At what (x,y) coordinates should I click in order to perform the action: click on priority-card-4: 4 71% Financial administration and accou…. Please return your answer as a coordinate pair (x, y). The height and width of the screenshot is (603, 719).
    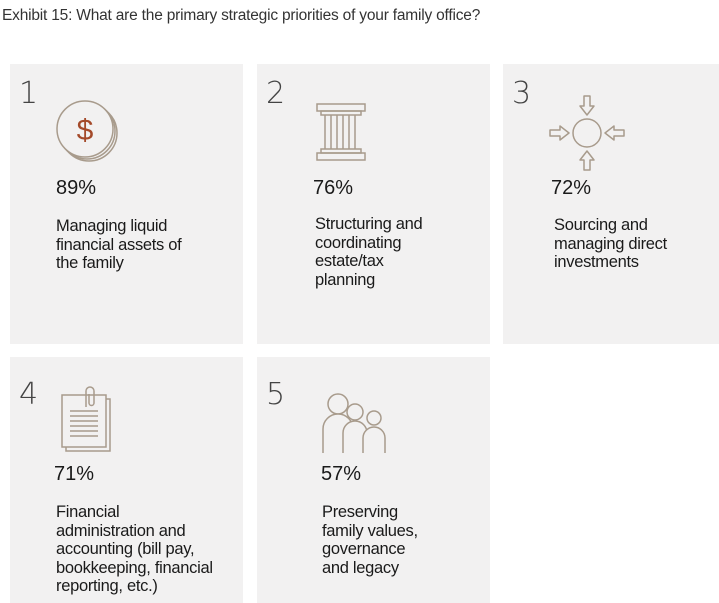
    Looking at the image, I should click on (126, 480).